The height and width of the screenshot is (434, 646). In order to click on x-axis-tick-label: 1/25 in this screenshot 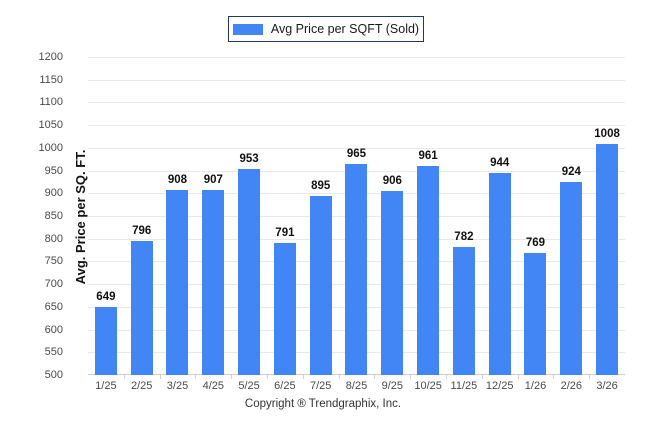, I will do `click(106, 386)`.